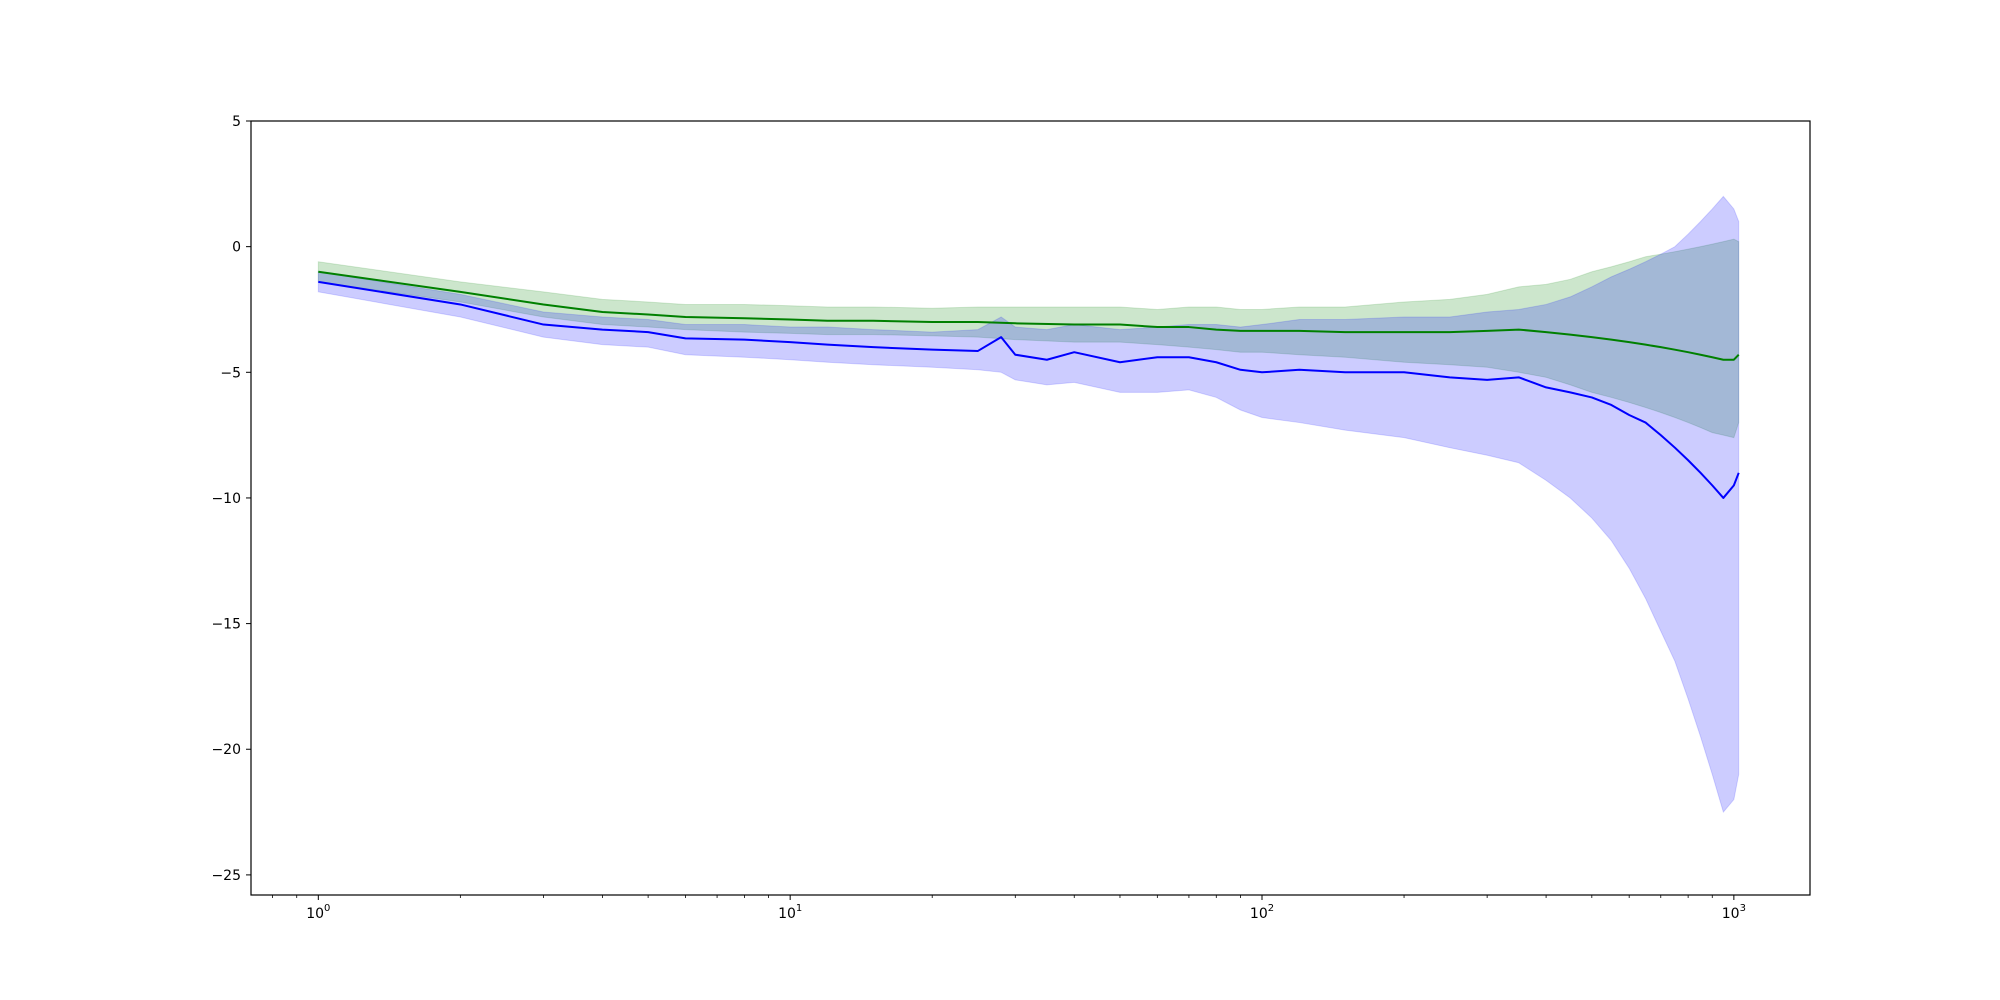 The image size is (2000, 1000). I want to click on x-tick-label: 10², so click(1262, 912).